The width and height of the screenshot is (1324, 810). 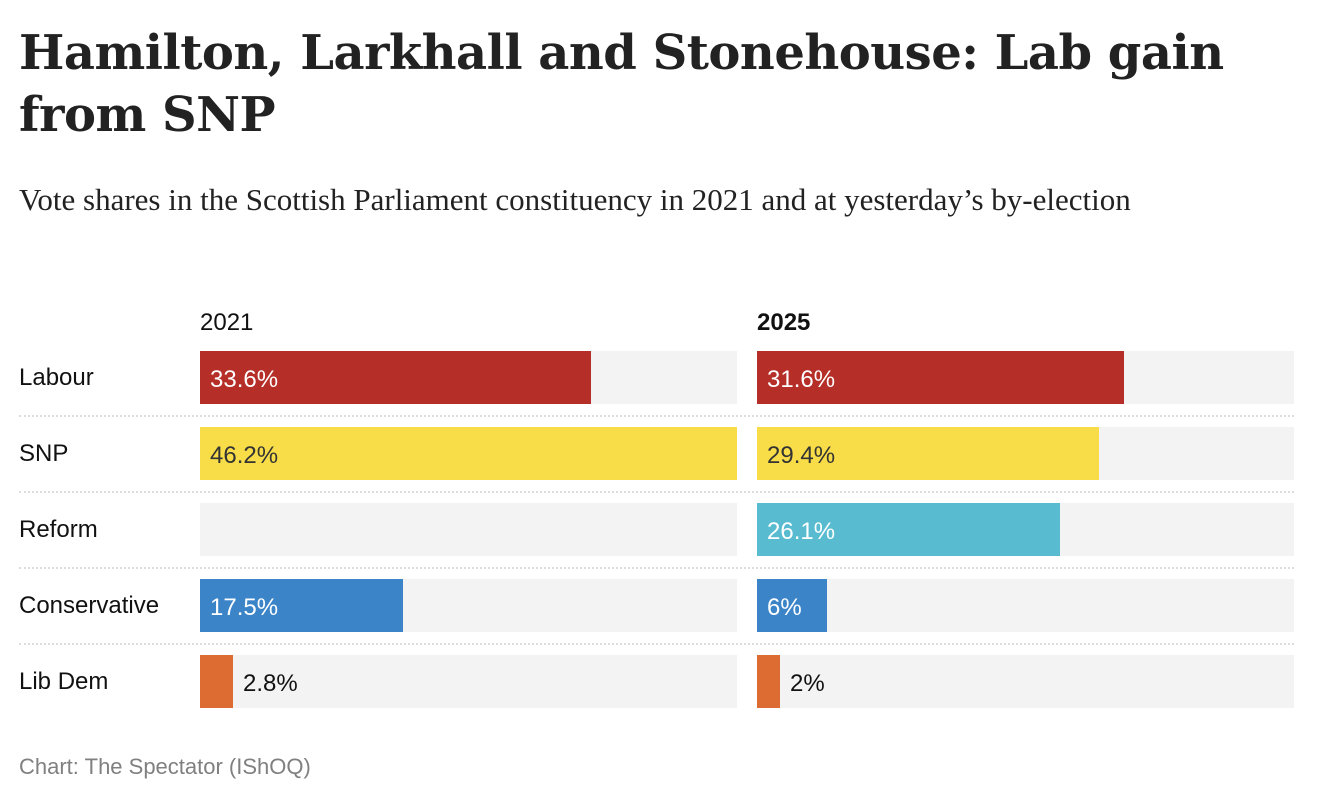 I want to click on bar-conservative-2025, so click(x=792, y=605).